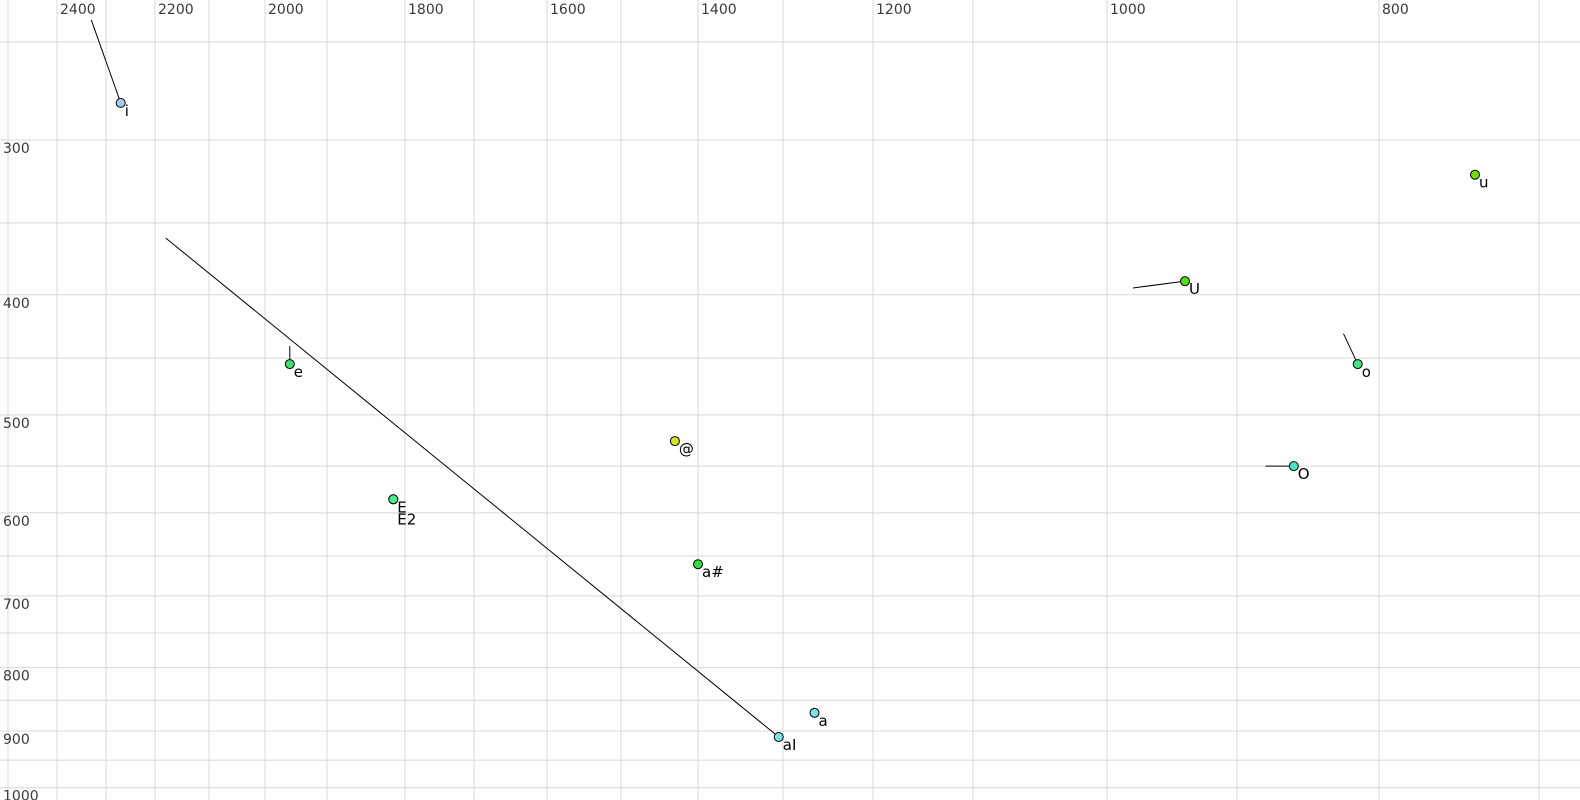 The width and height of the screenshot is (1580, 800). Describe the element at coordinates (1159, 284) in the screenshot. I see `trajectory-line-U` at that location.